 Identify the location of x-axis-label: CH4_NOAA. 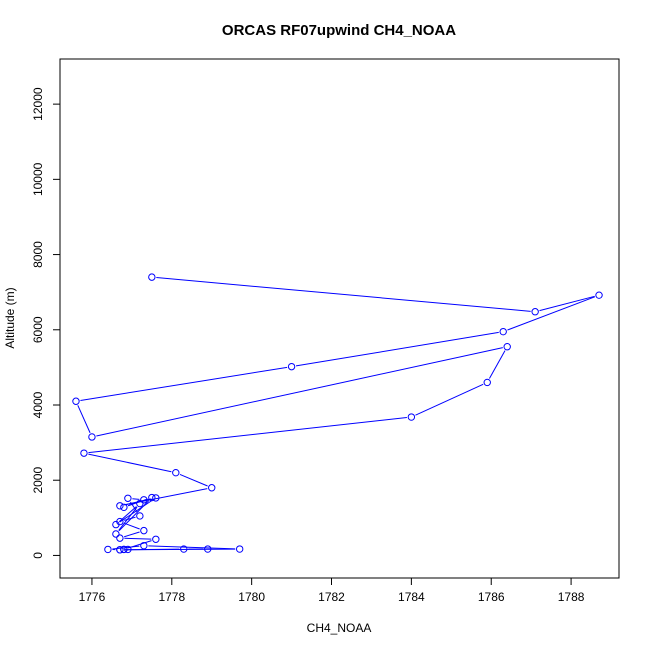
(339, 628).